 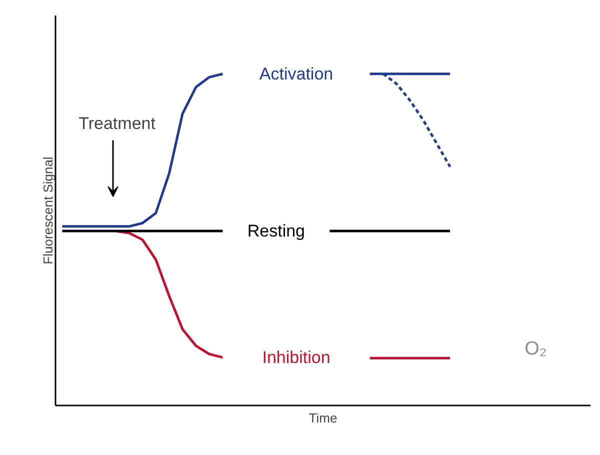 What do you see at coordinates (296, 74) in the screenshot?
I see `text: Activation` at bounding box center [296, 74].